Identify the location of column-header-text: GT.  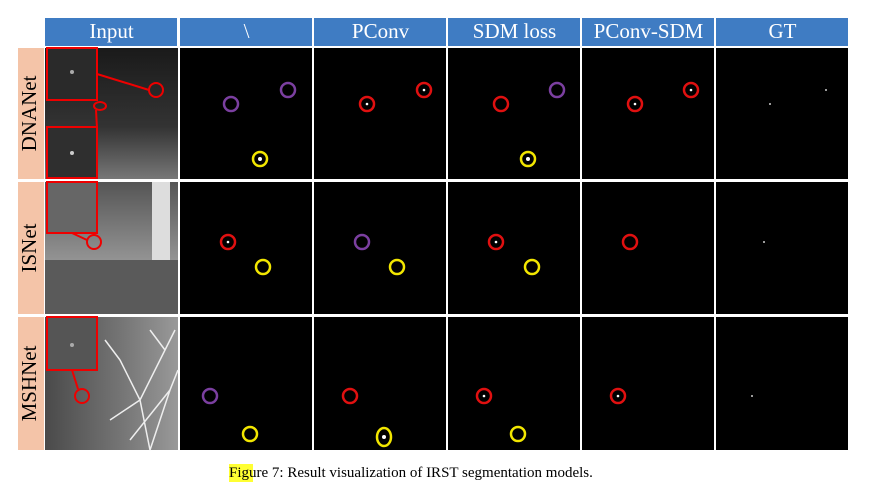
(783, 31).